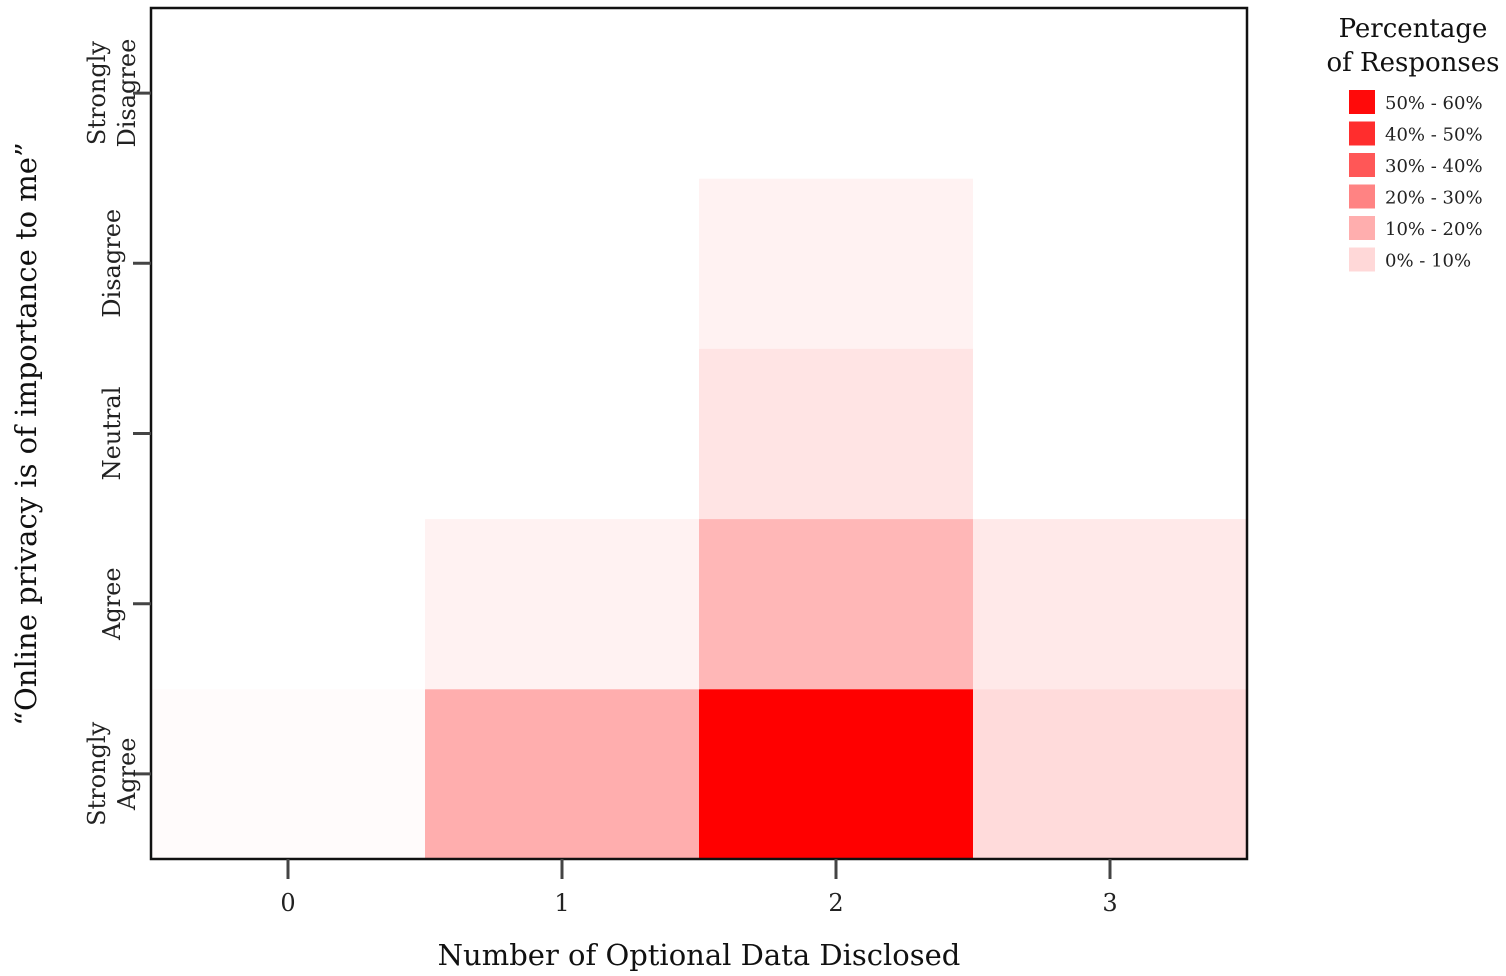  Describe the element at coordinates (112, 434) in the screenshot. I see `y-tick-label: Neutral` at that location.